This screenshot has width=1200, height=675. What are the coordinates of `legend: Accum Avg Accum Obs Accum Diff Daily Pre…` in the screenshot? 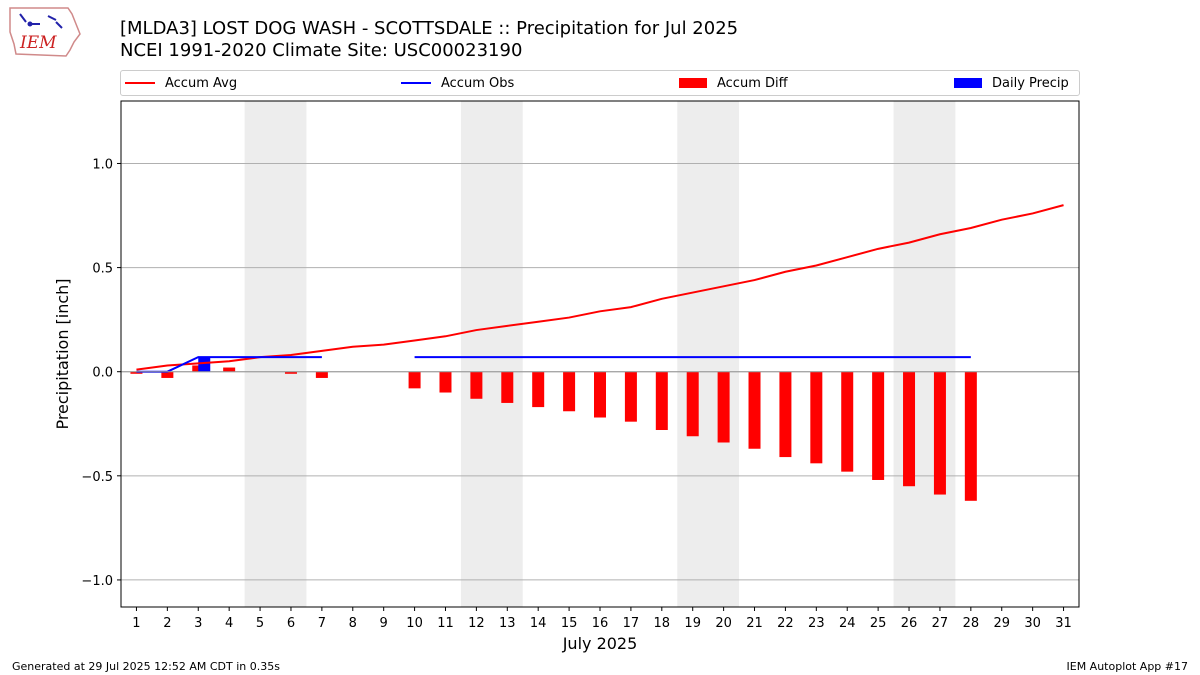 It's located at (600, 83).